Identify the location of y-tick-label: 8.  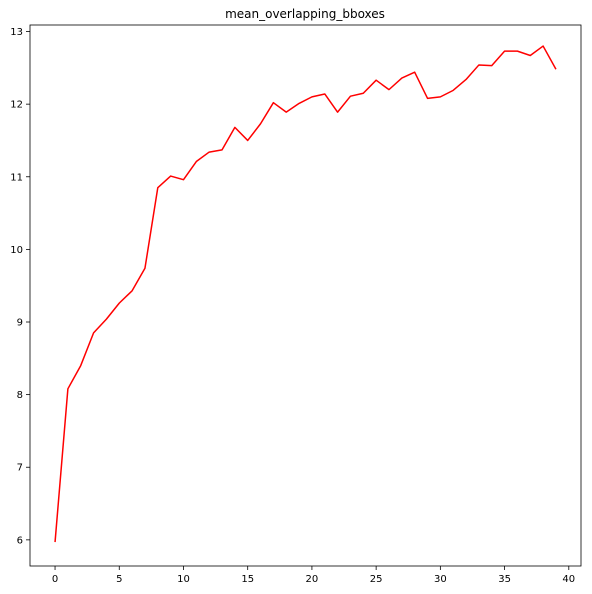
(20, 395).